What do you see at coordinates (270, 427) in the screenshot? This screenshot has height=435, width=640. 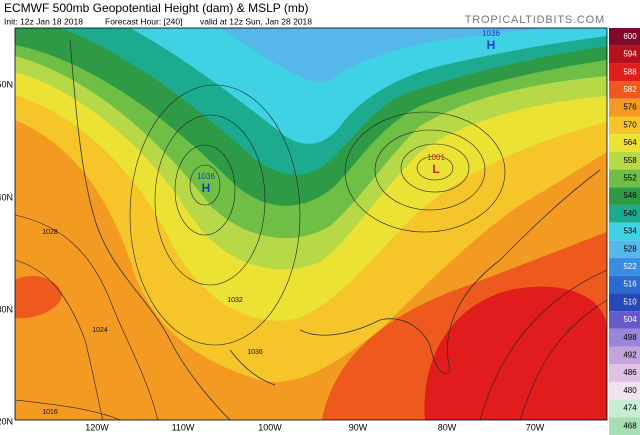 I see `longitude-label: 100W` at bounding box center [270, 427].